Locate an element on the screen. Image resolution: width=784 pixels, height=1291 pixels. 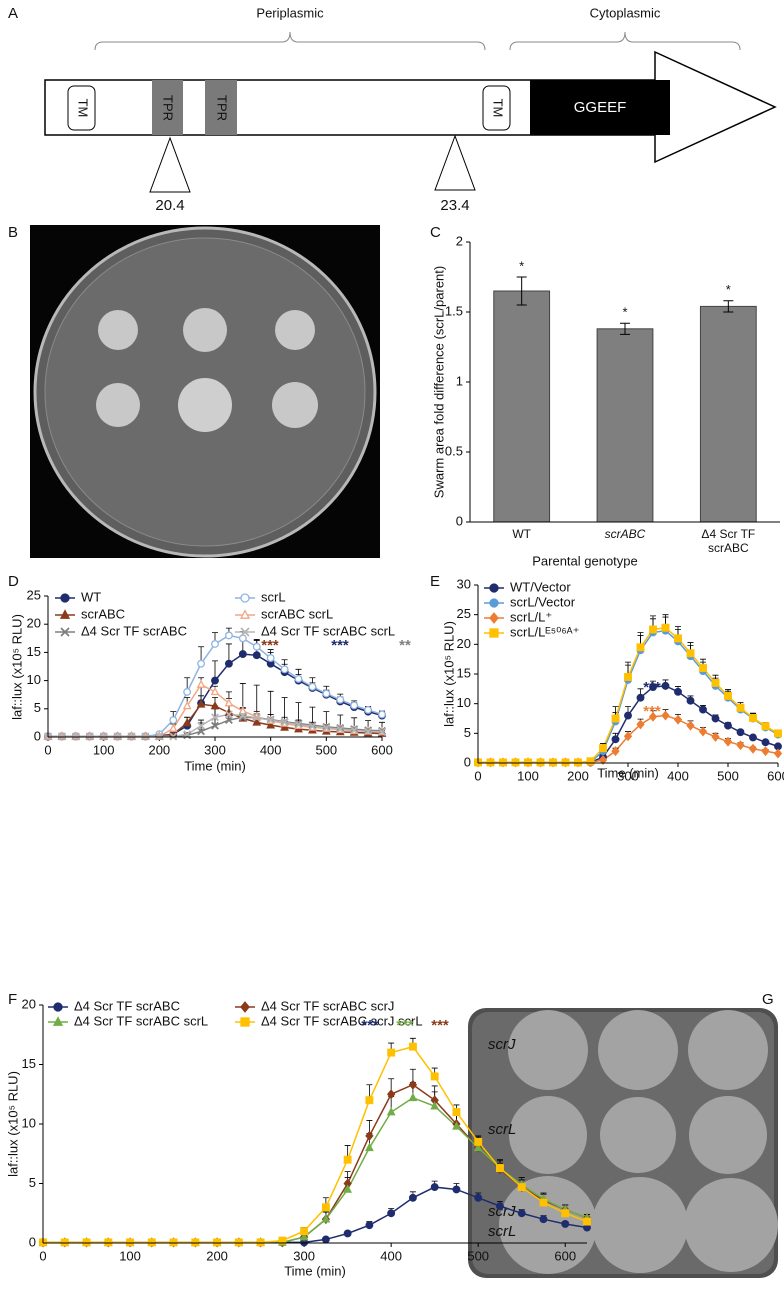
significance: * is located at coordinates (624, 312).